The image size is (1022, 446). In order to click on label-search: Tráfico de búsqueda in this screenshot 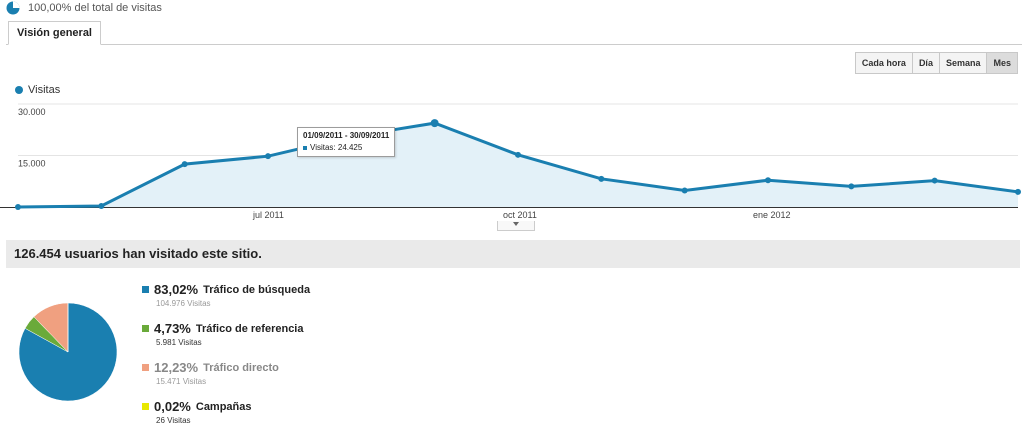, I will do `click(257, 289)`.